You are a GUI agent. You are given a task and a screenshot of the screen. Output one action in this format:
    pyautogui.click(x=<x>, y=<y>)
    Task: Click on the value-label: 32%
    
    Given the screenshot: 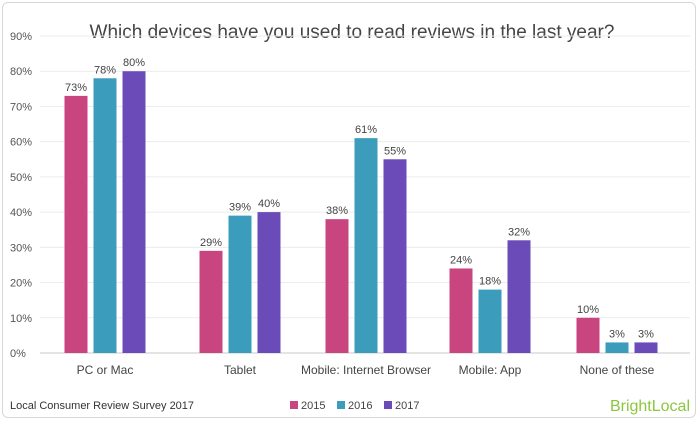 What is the action you would take?
    pyautogui.click(x=519, y=232)
    